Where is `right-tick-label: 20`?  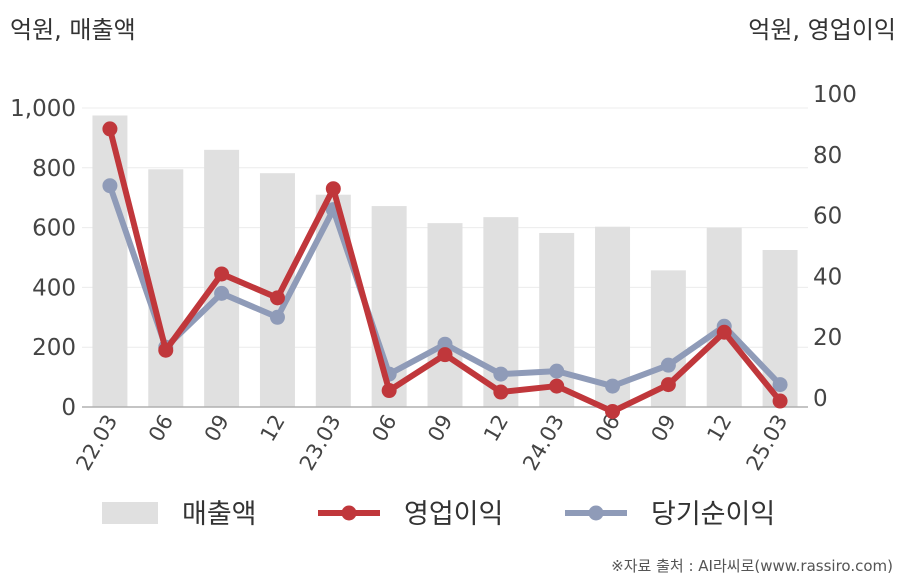
right-tick-label: 20 is located at coordinates (827, 338).